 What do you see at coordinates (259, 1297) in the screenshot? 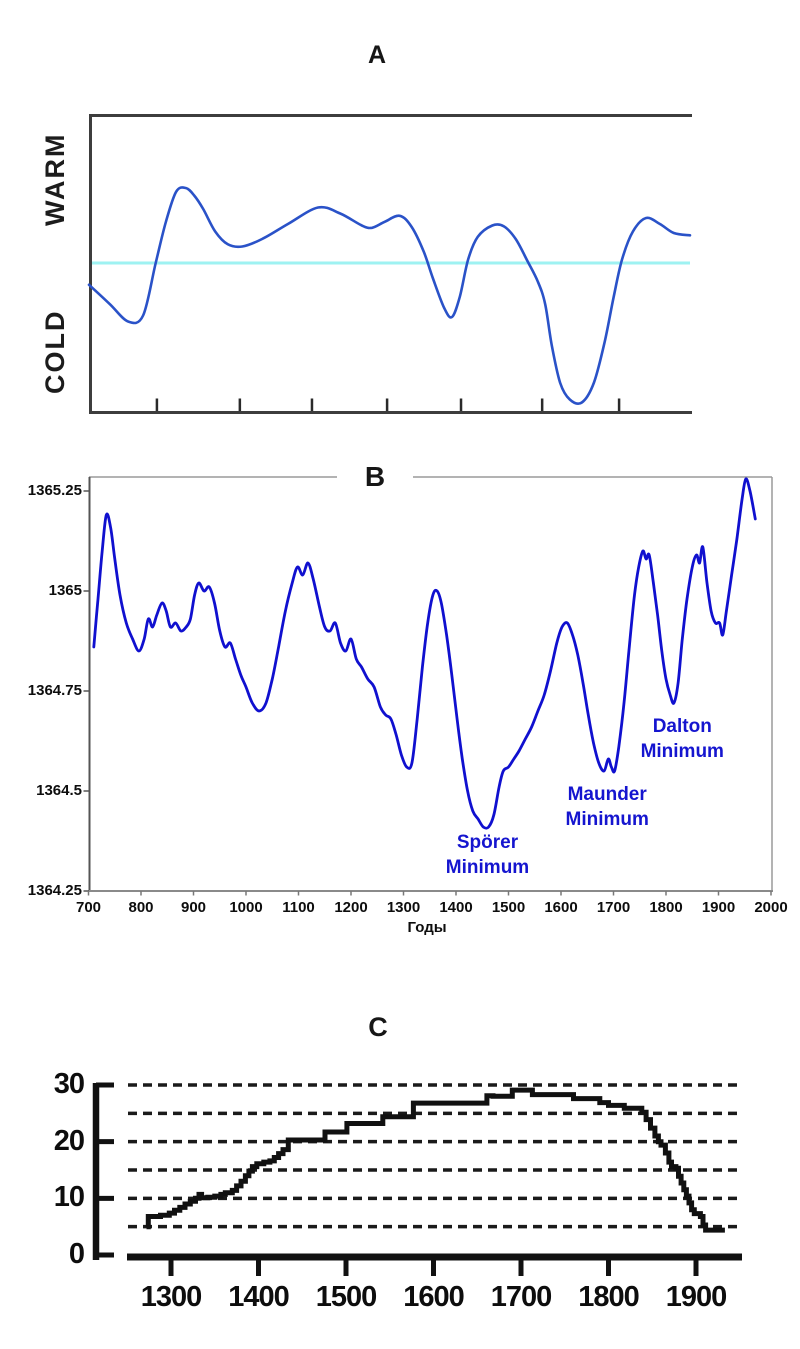
I see `c-x-tick-label-1: 1400` at bounding box center [259, 1297].